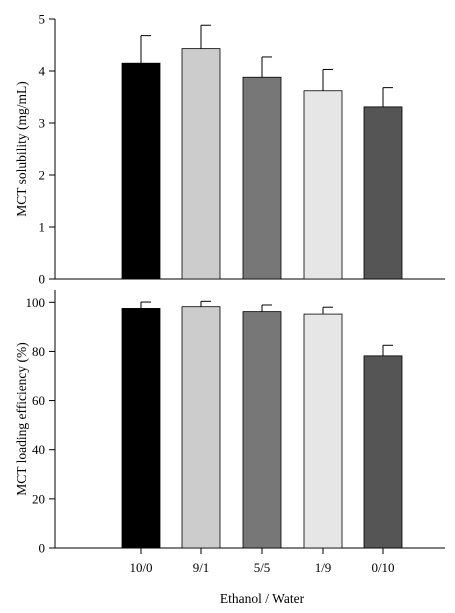 This screenshot has width=455, height=613. I want to click on x-category-label: 0/10, so click(382, 567).